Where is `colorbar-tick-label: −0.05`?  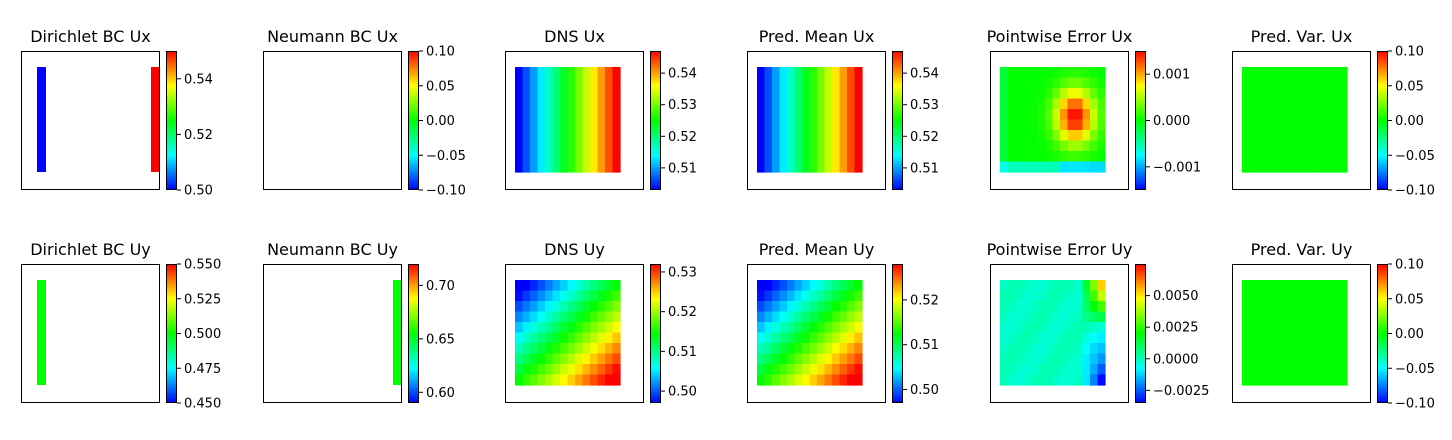 colorbar-tick-label: −0.05 is located at coordinates (446, 156).